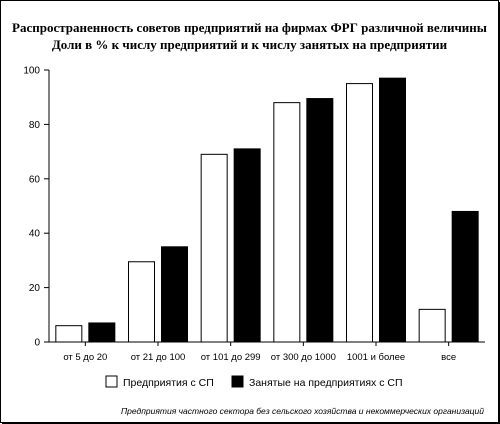  What do you see at coordinates (237, 381) in the screenshot?
I see `legend-swatch-employees` at bounding box center [237, 381].